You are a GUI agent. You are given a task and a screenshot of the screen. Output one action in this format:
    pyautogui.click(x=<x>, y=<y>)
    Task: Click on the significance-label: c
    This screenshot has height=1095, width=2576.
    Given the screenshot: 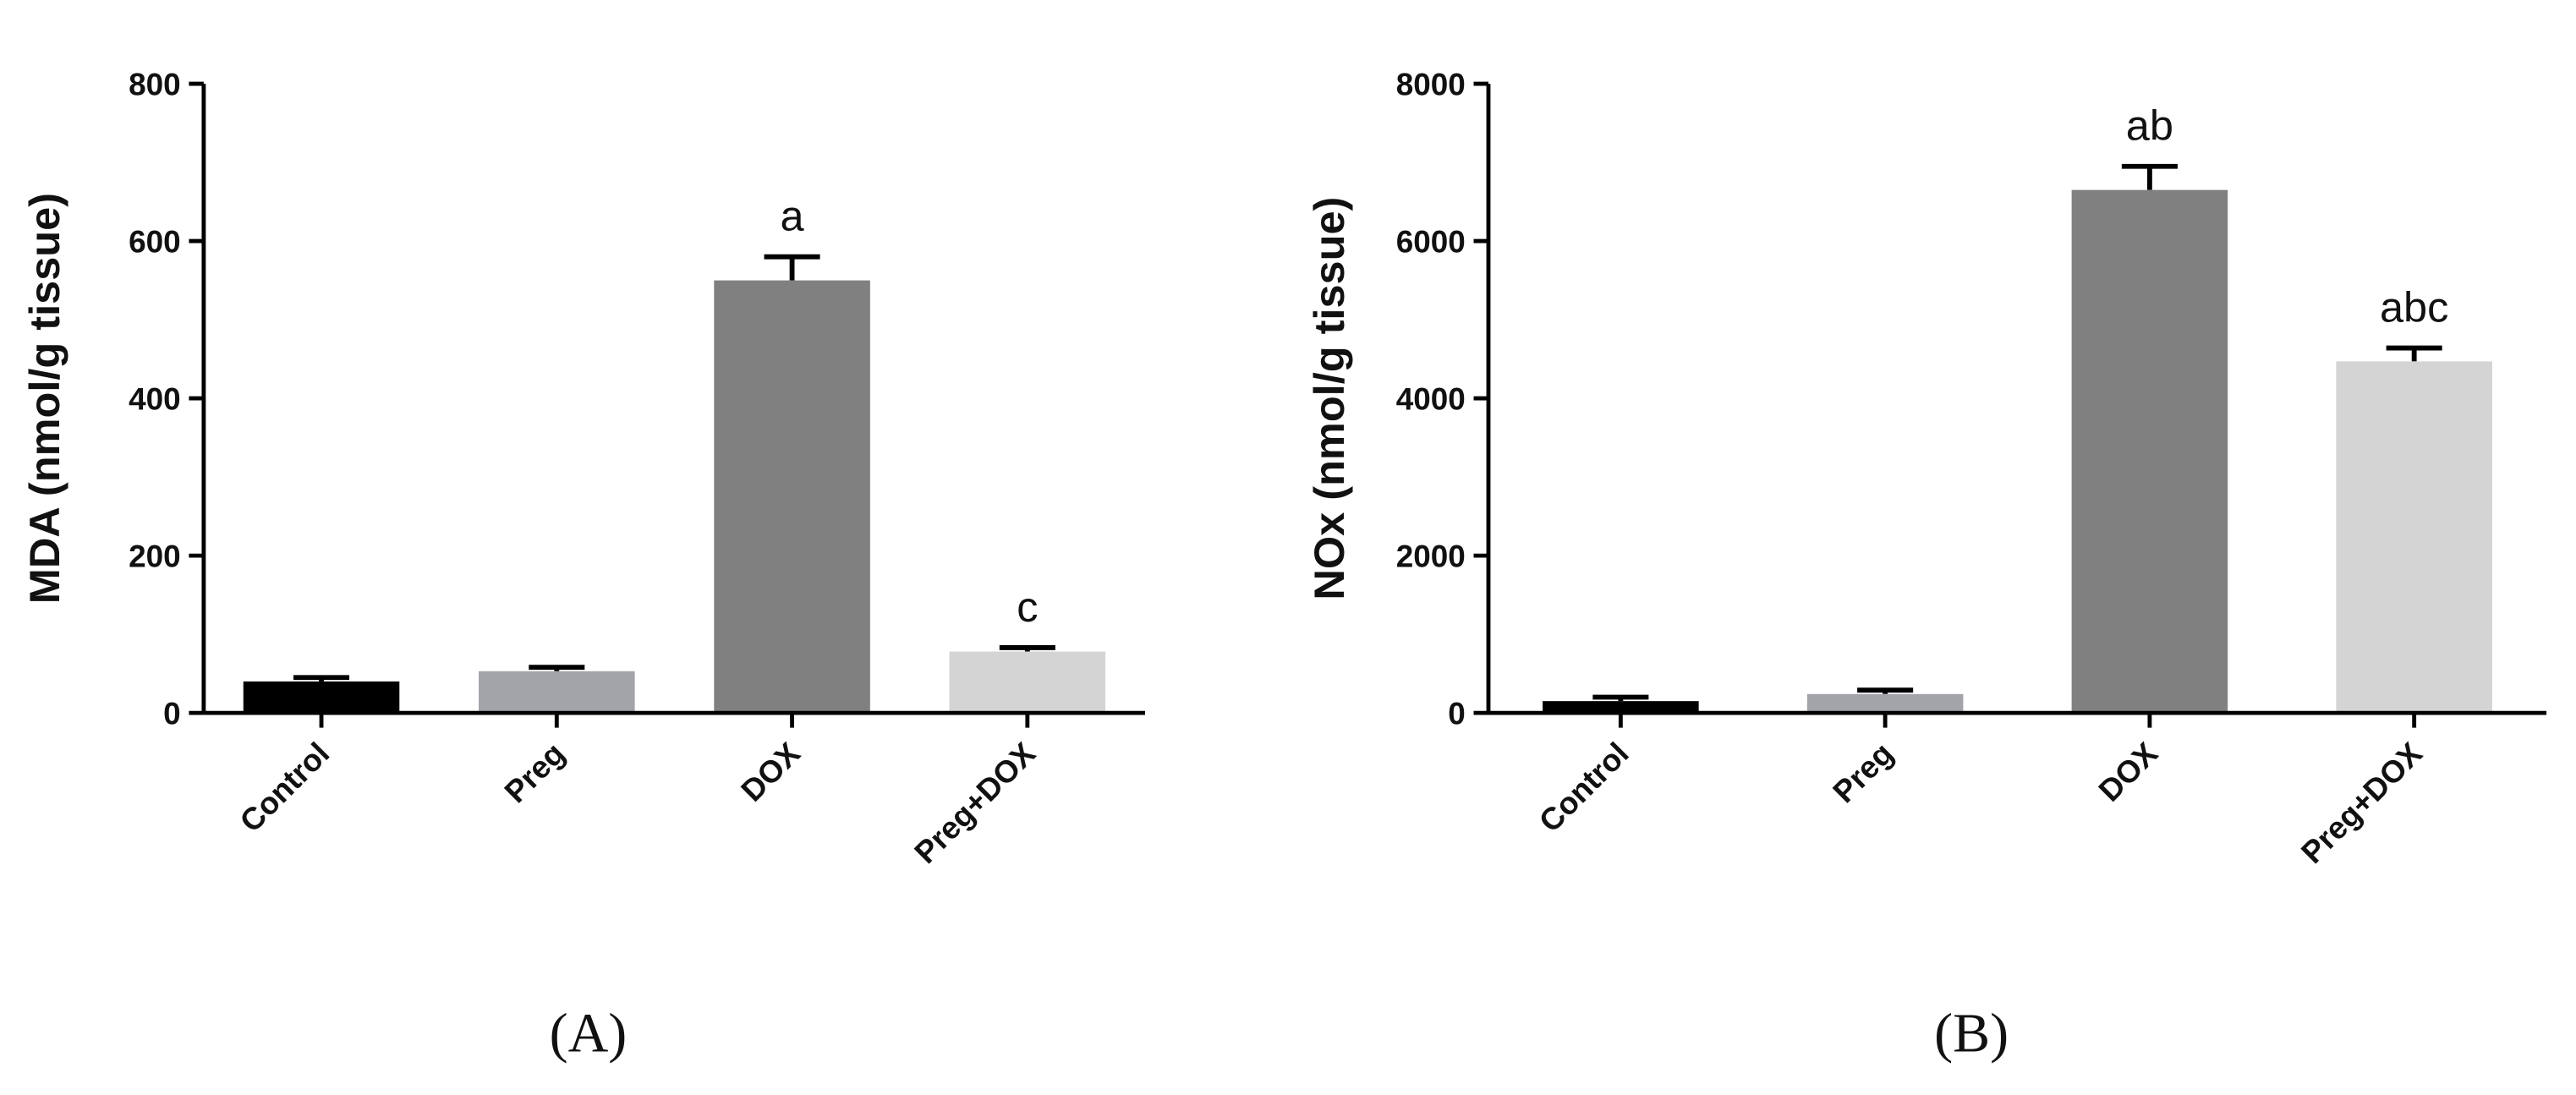 What is the action you would take?
    pyautogui.click(x=1027, y=607)
    